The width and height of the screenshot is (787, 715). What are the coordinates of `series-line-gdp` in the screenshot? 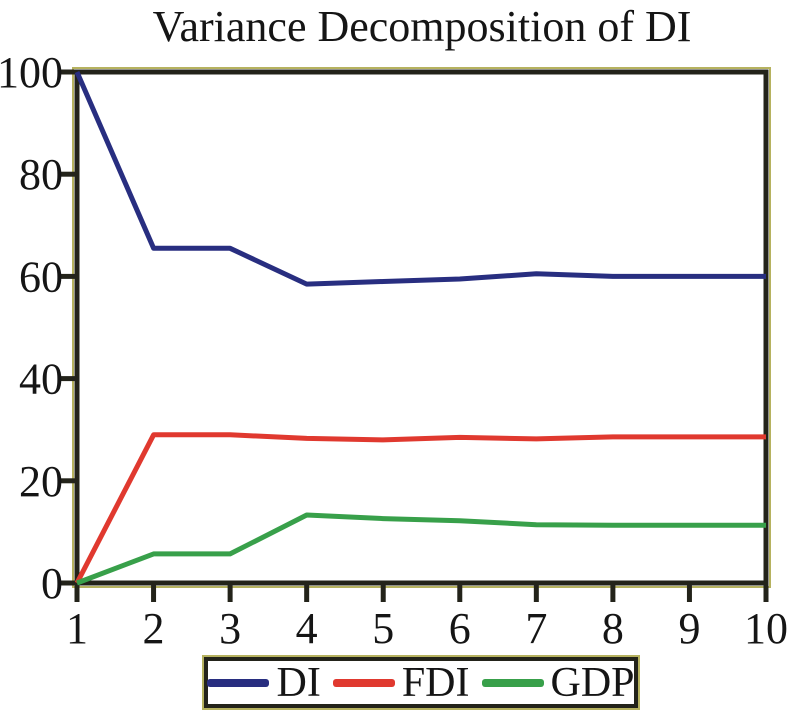 It's located at (421, 549).